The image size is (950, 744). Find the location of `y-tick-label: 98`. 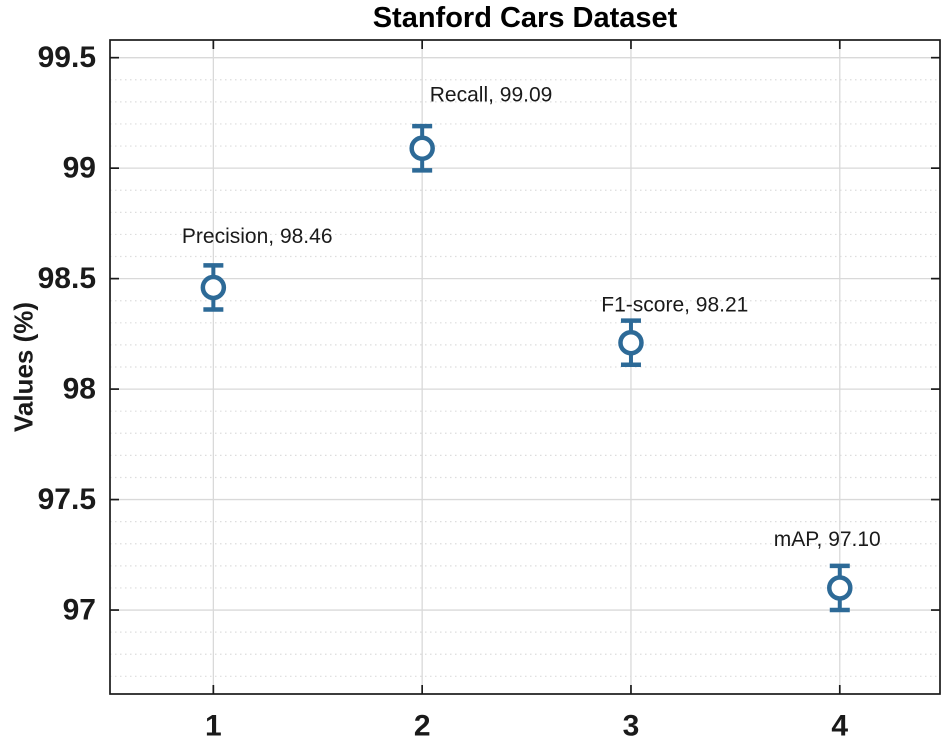

y-tick-label: 98 is located at coordinates (79, 389).